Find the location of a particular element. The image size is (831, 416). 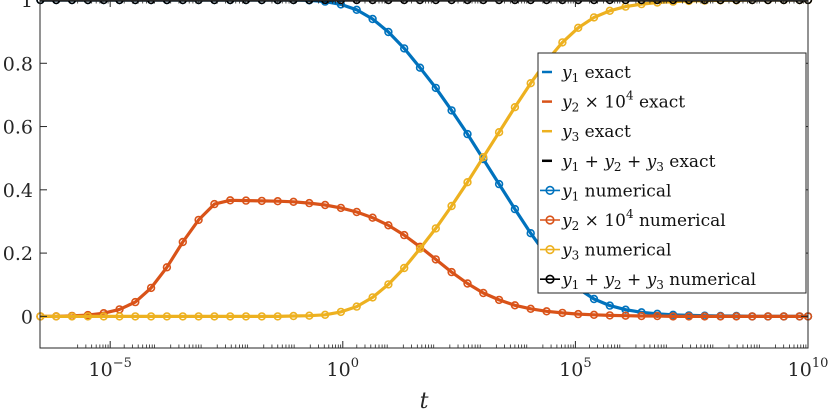

legend-label: y1​ + y2​ + y3​ exact is located at coordinates (638, 163).